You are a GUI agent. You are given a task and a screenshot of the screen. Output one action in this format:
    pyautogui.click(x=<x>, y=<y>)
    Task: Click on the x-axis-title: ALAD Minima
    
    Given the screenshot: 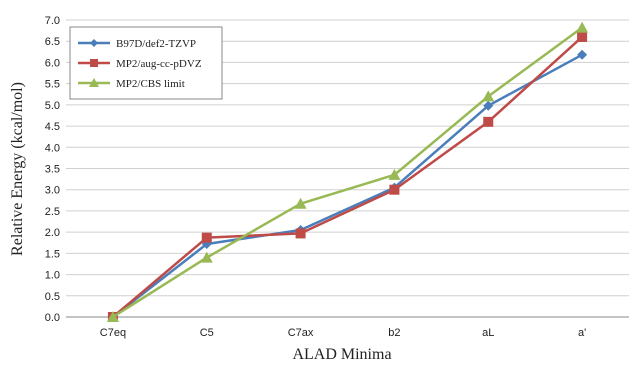 What is the action you would take?
    pyautogui.click(x=341, y=354)
    